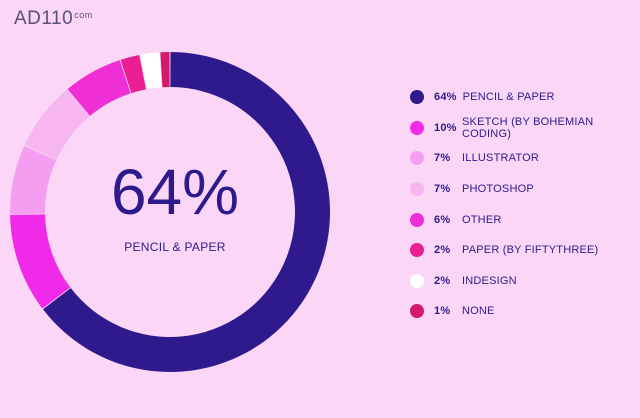 This screenshot has width=640, height=418. I want to click on donut-slice-sketch-by-bohemian-coding, so click(40, 261).